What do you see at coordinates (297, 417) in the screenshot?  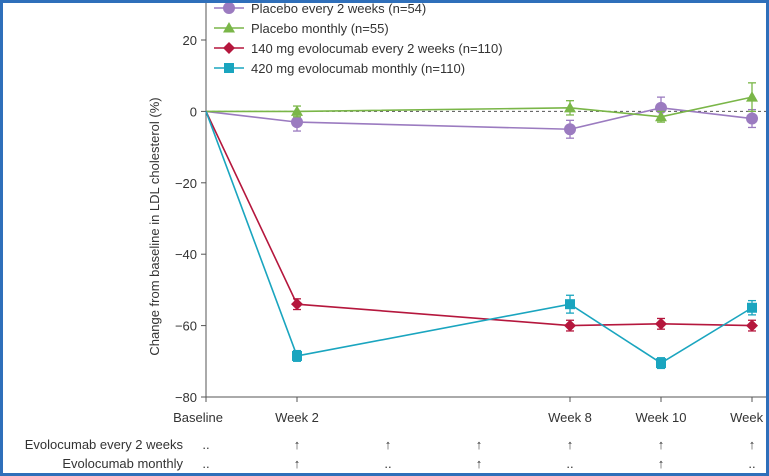 I see `x-tick-label: Week 2` at bounding box center [297, 417].